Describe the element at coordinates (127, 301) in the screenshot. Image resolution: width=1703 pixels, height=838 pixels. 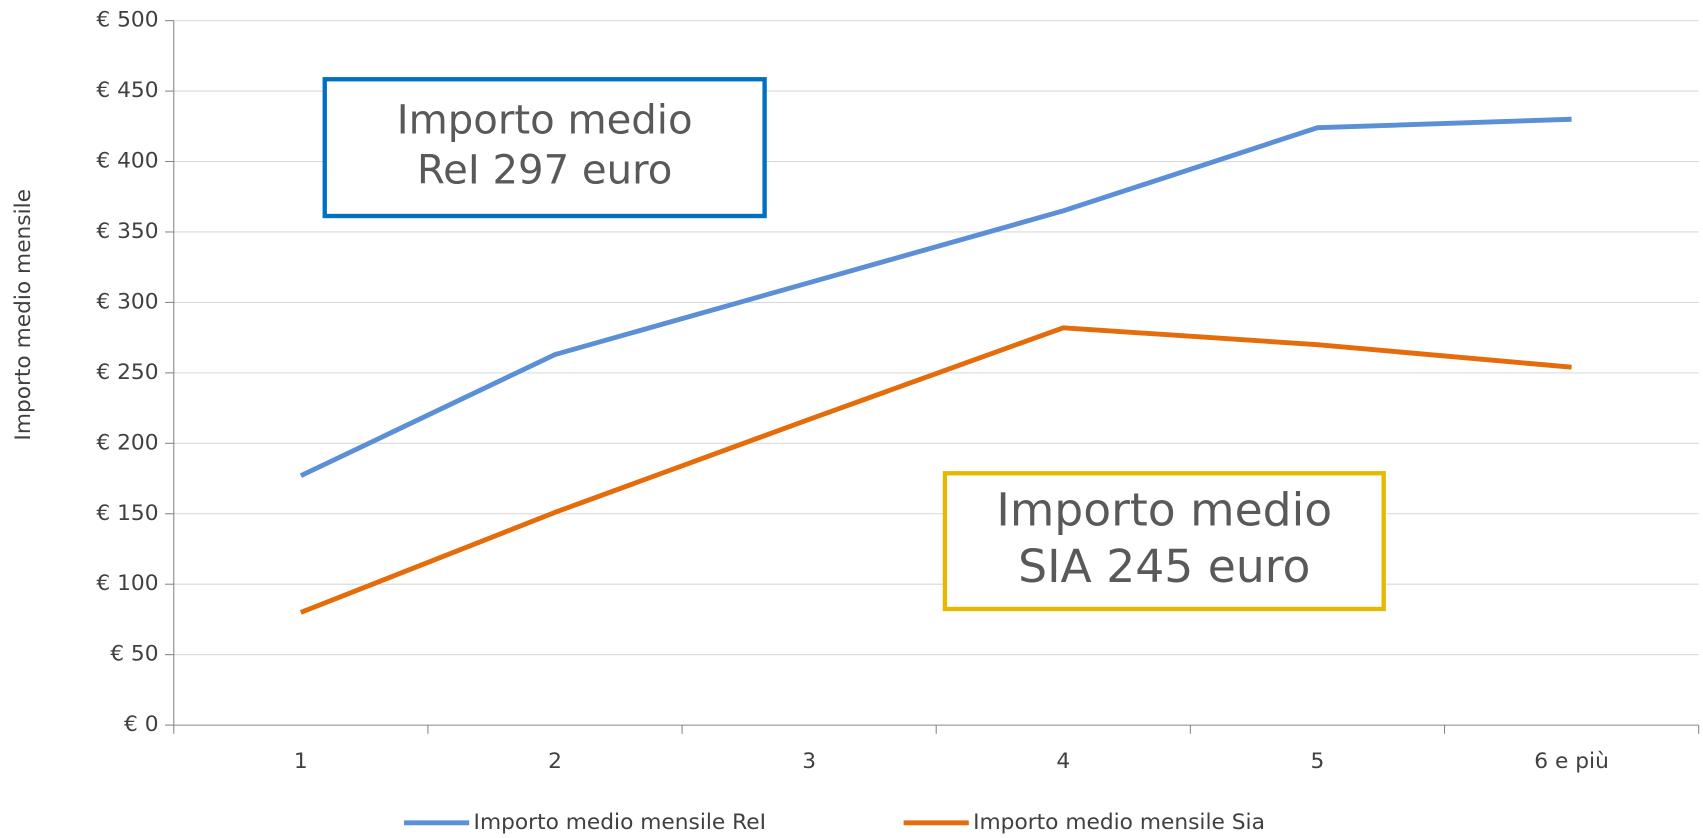
I see `y-tick-label: € 300` at that location.